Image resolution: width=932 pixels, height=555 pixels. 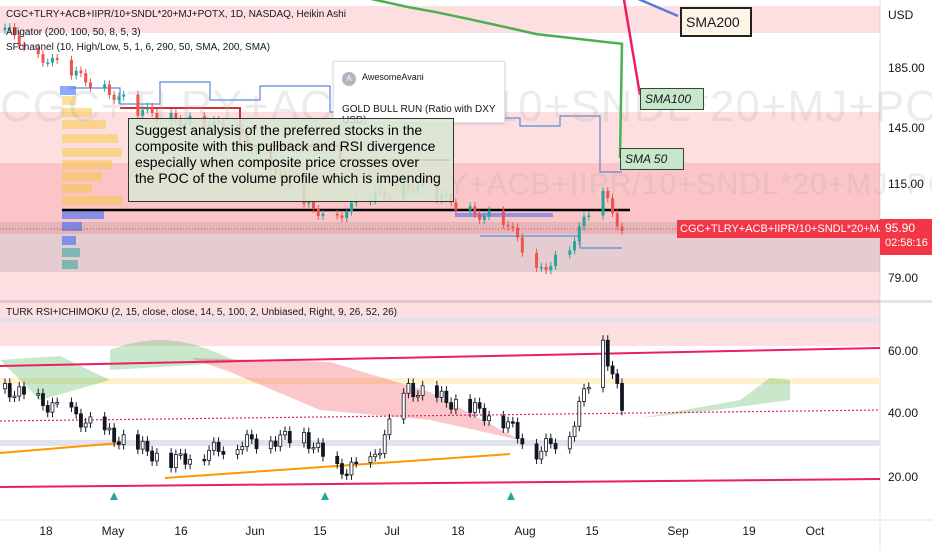 I want to click on price-tick: 79.00, so click(x=903, y=278).